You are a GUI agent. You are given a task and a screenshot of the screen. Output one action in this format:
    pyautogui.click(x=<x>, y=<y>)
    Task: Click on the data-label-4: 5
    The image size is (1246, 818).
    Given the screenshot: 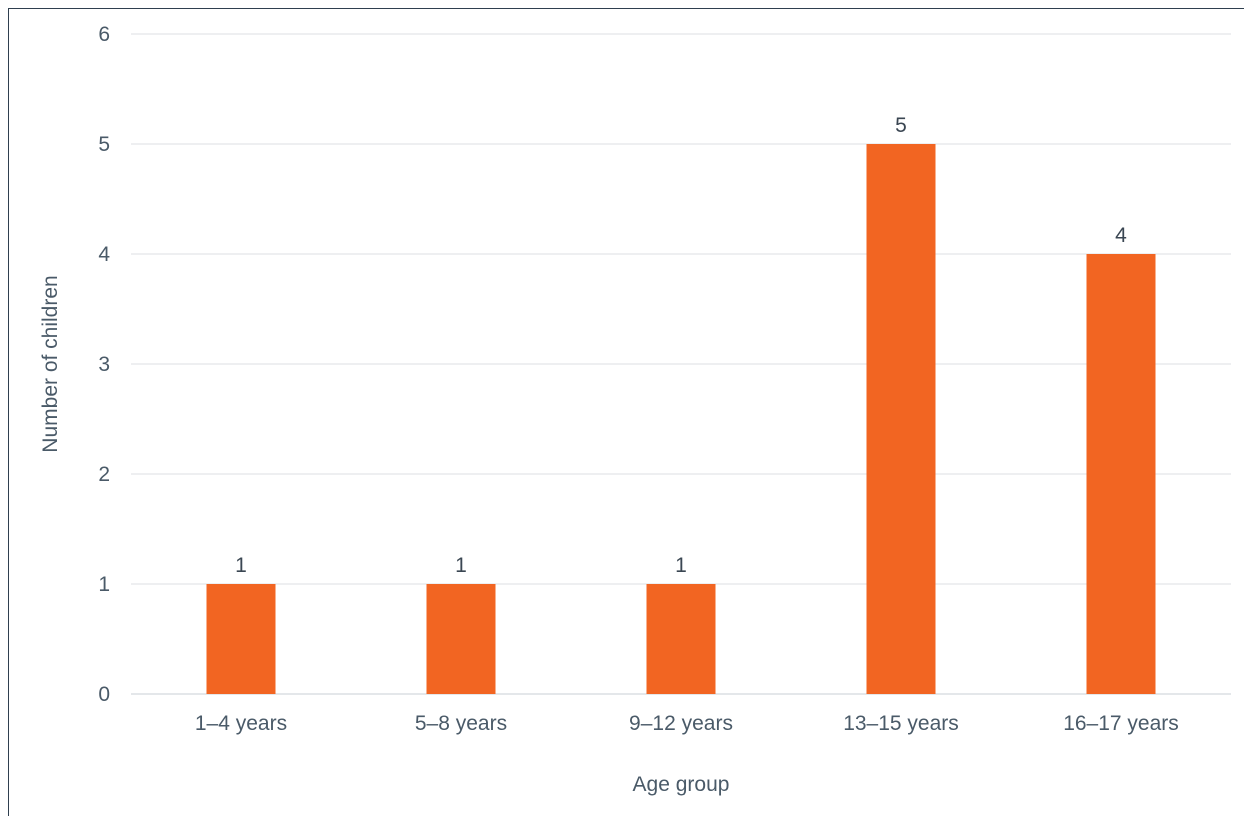 What is the action you would take?
    pyautogui.click(x=901, y=125)
    